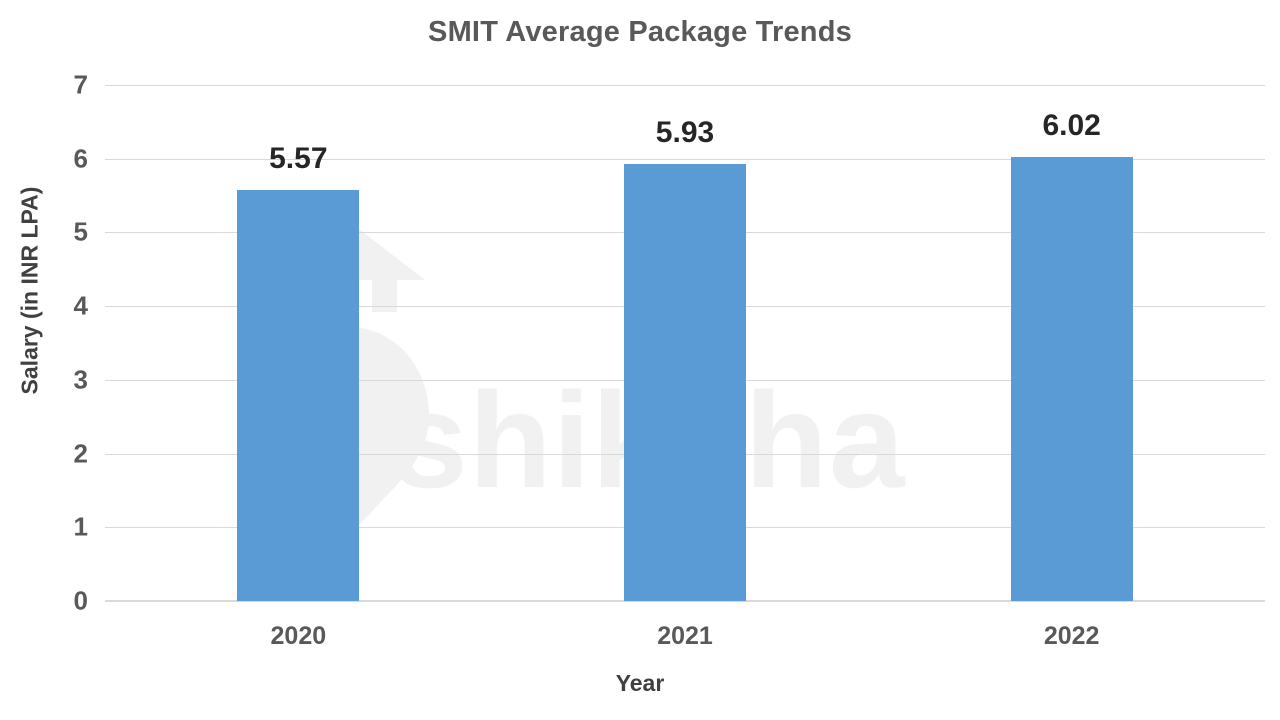 The image size is (1280, 720). What do you see at coordinates (80, 158) in the screenshot?
I see `y-tick-label: 6` at bounding box center [80, 158].